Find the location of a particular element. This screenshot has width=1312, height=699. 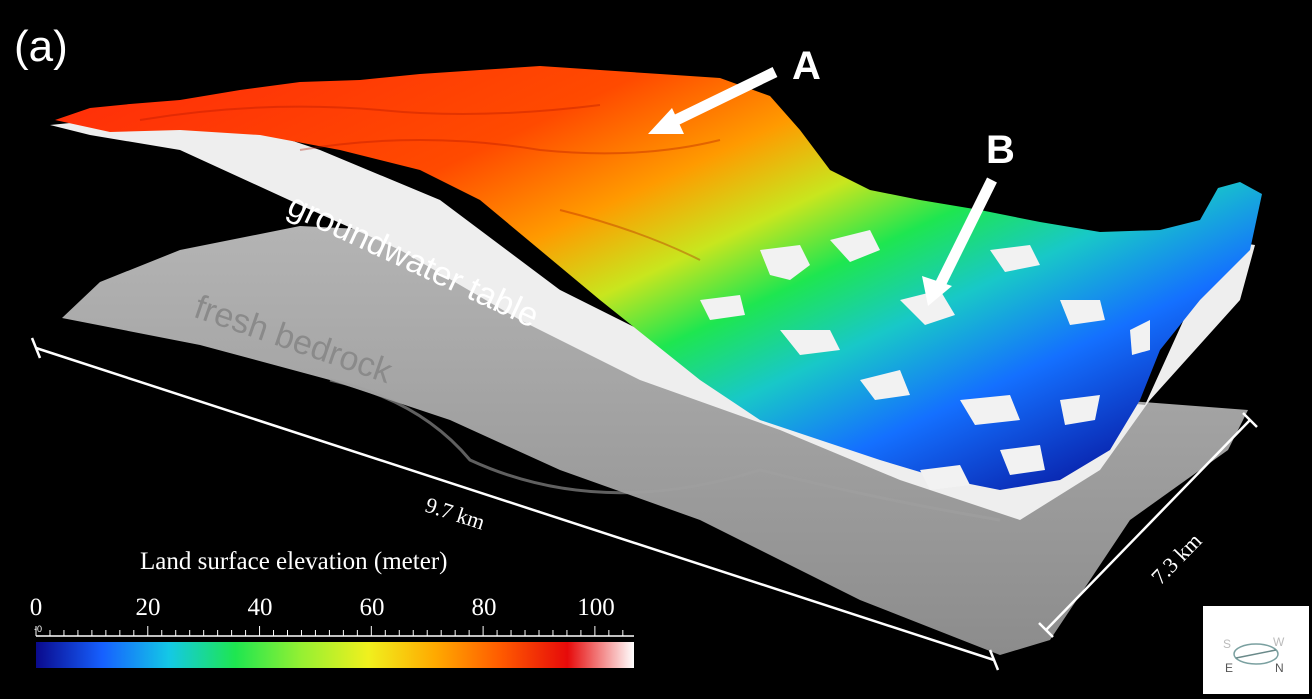

annotation-b: B is located at coordinates (1000, 150).